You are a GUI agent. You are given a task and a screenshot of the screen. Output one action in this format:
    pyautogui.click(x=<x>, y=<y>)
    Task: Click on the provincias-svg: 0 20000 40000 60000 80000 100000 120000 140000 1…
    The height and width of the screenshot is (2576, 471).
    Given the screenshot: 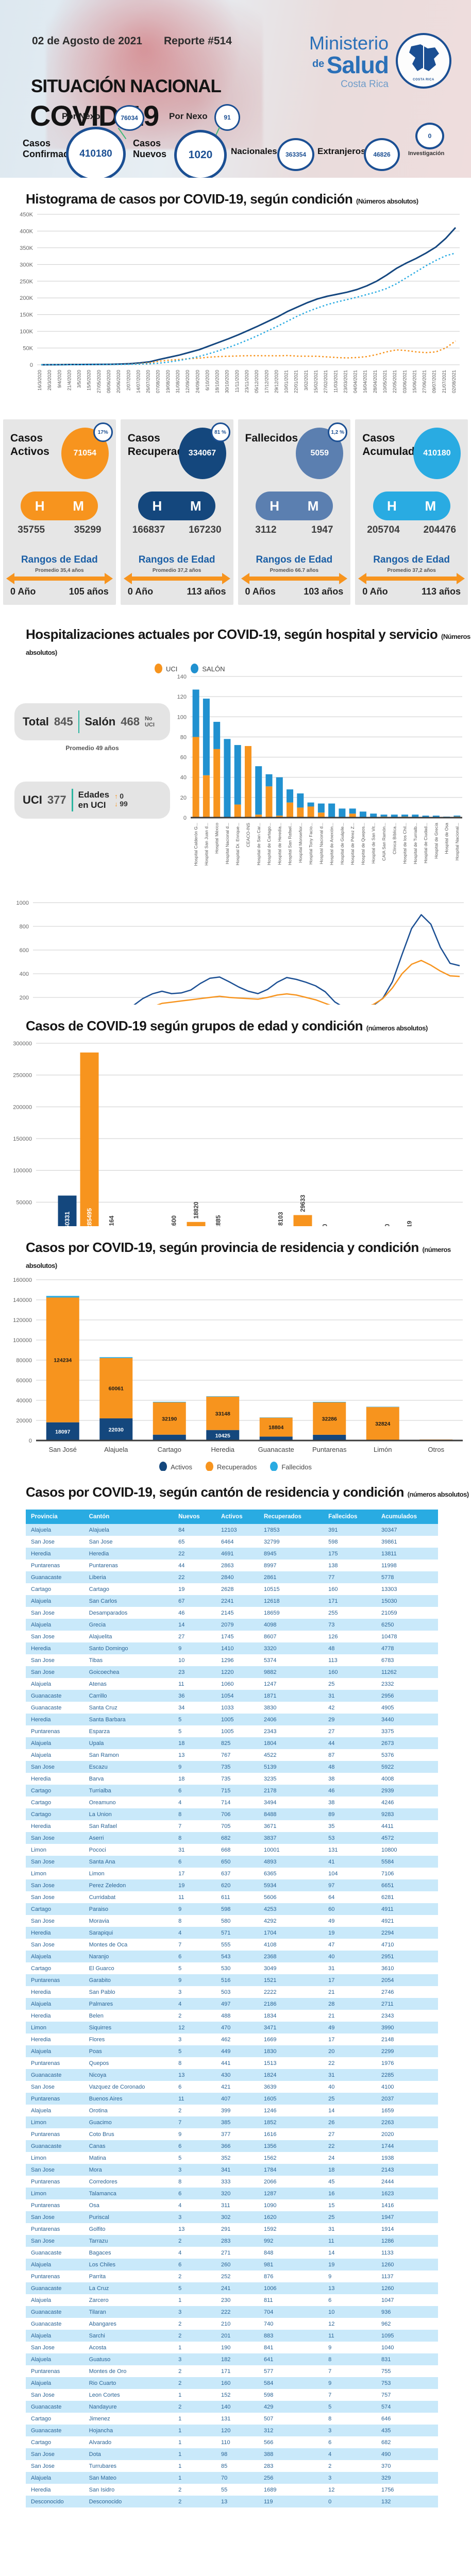 What is the action you would take?
    pyautogui.click(x=238, y=1365)
    